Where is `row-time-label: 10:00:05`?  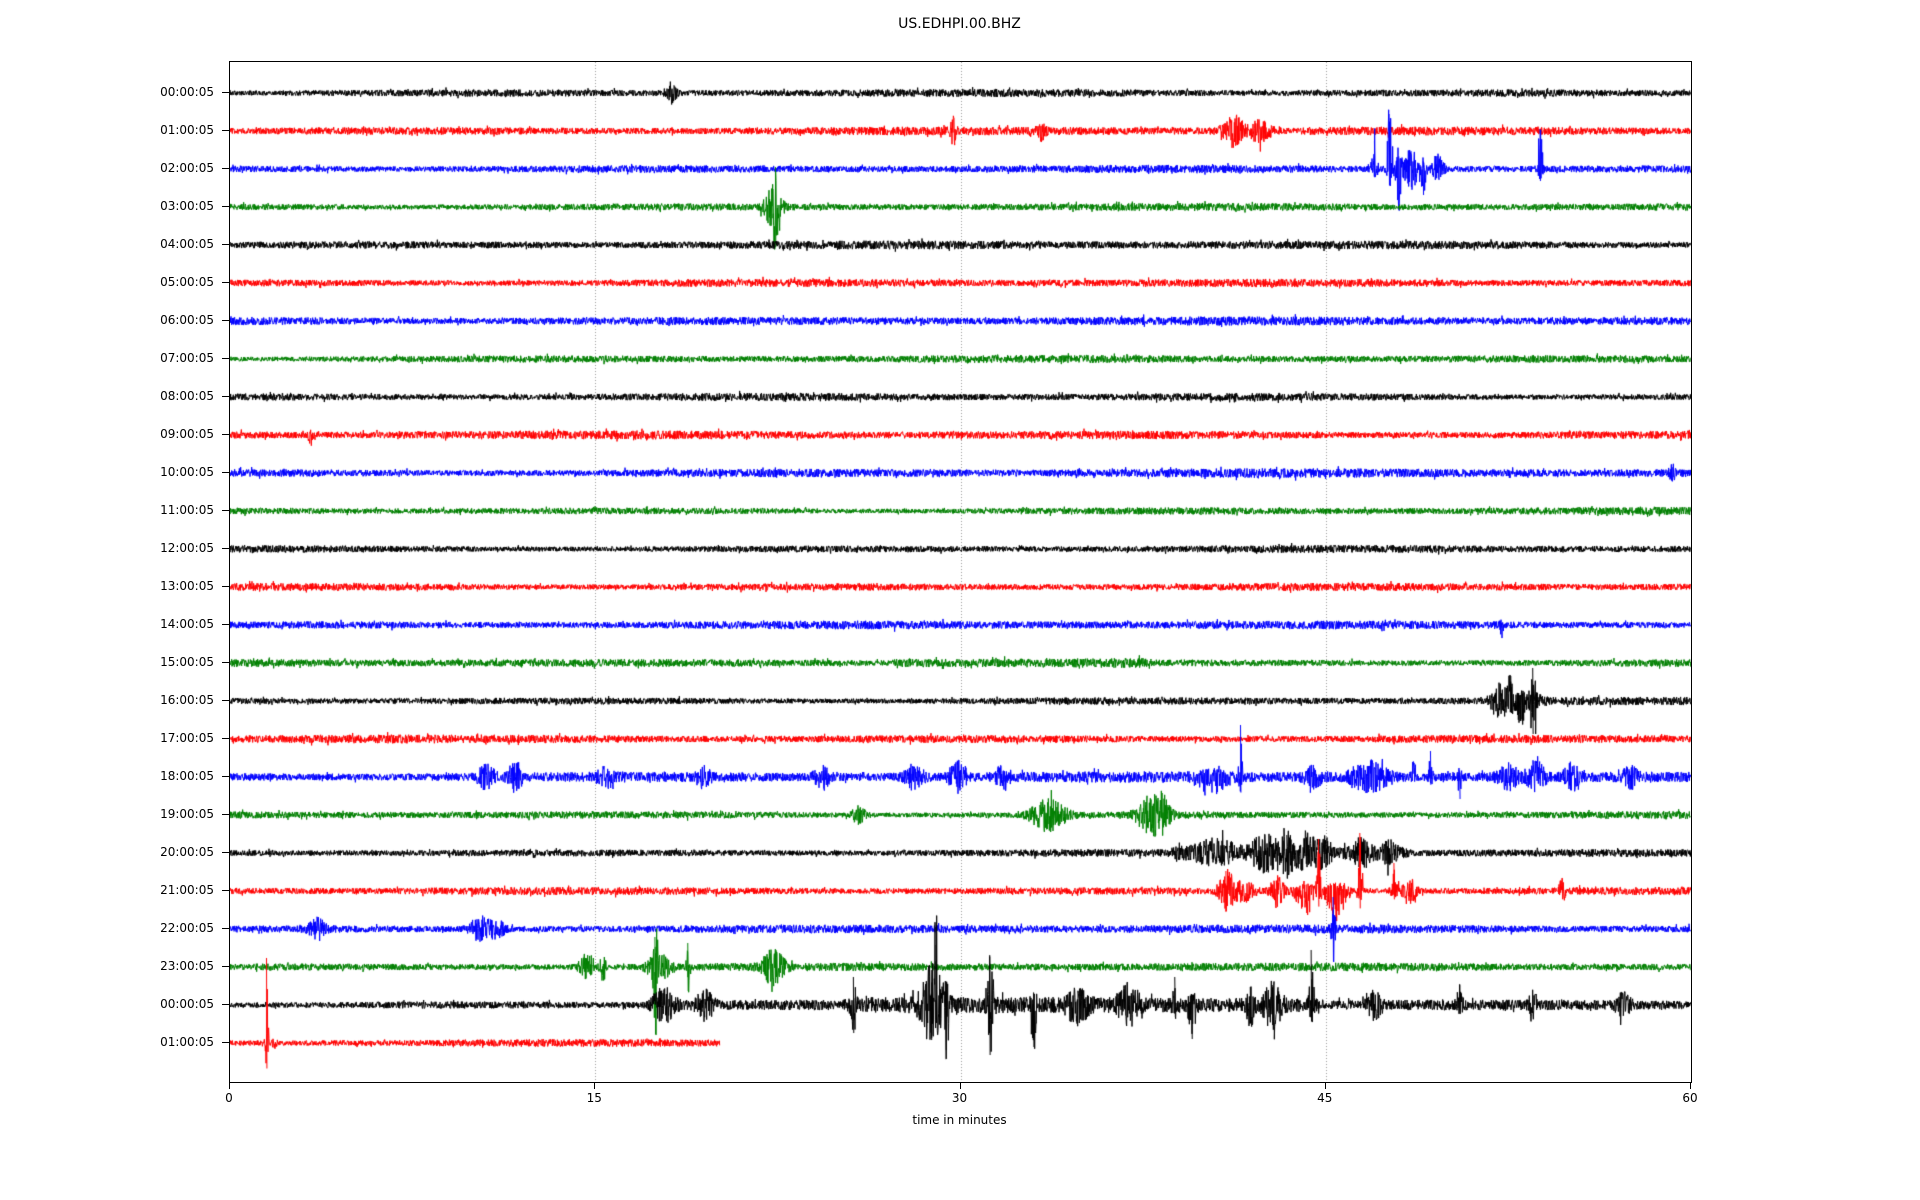
row-time-label: 10:00:05 is located at coordinates (187, 472).